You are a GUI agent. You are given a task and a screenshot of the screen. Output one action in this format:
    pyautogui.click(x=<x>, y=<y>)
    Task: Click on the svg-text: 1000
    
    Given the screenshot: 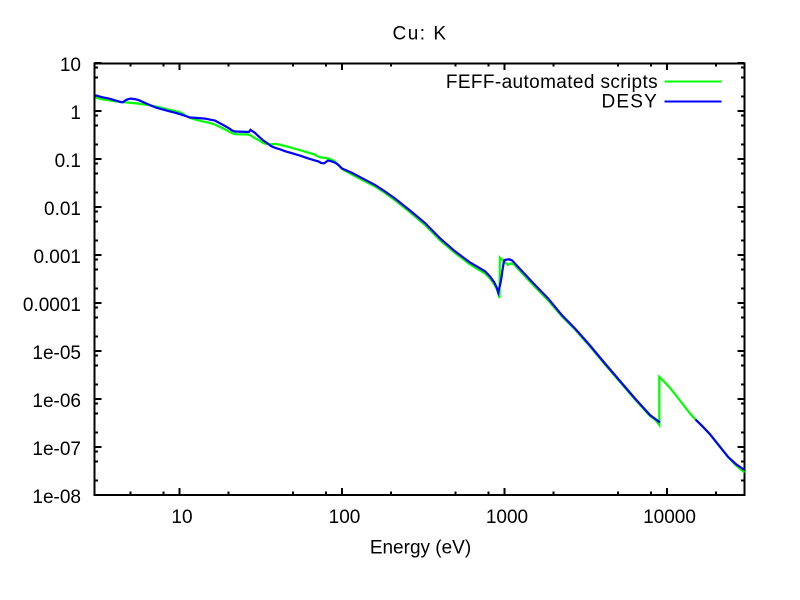 What is the action you would take?
    pyautogui.click(x=507, y=517)
    